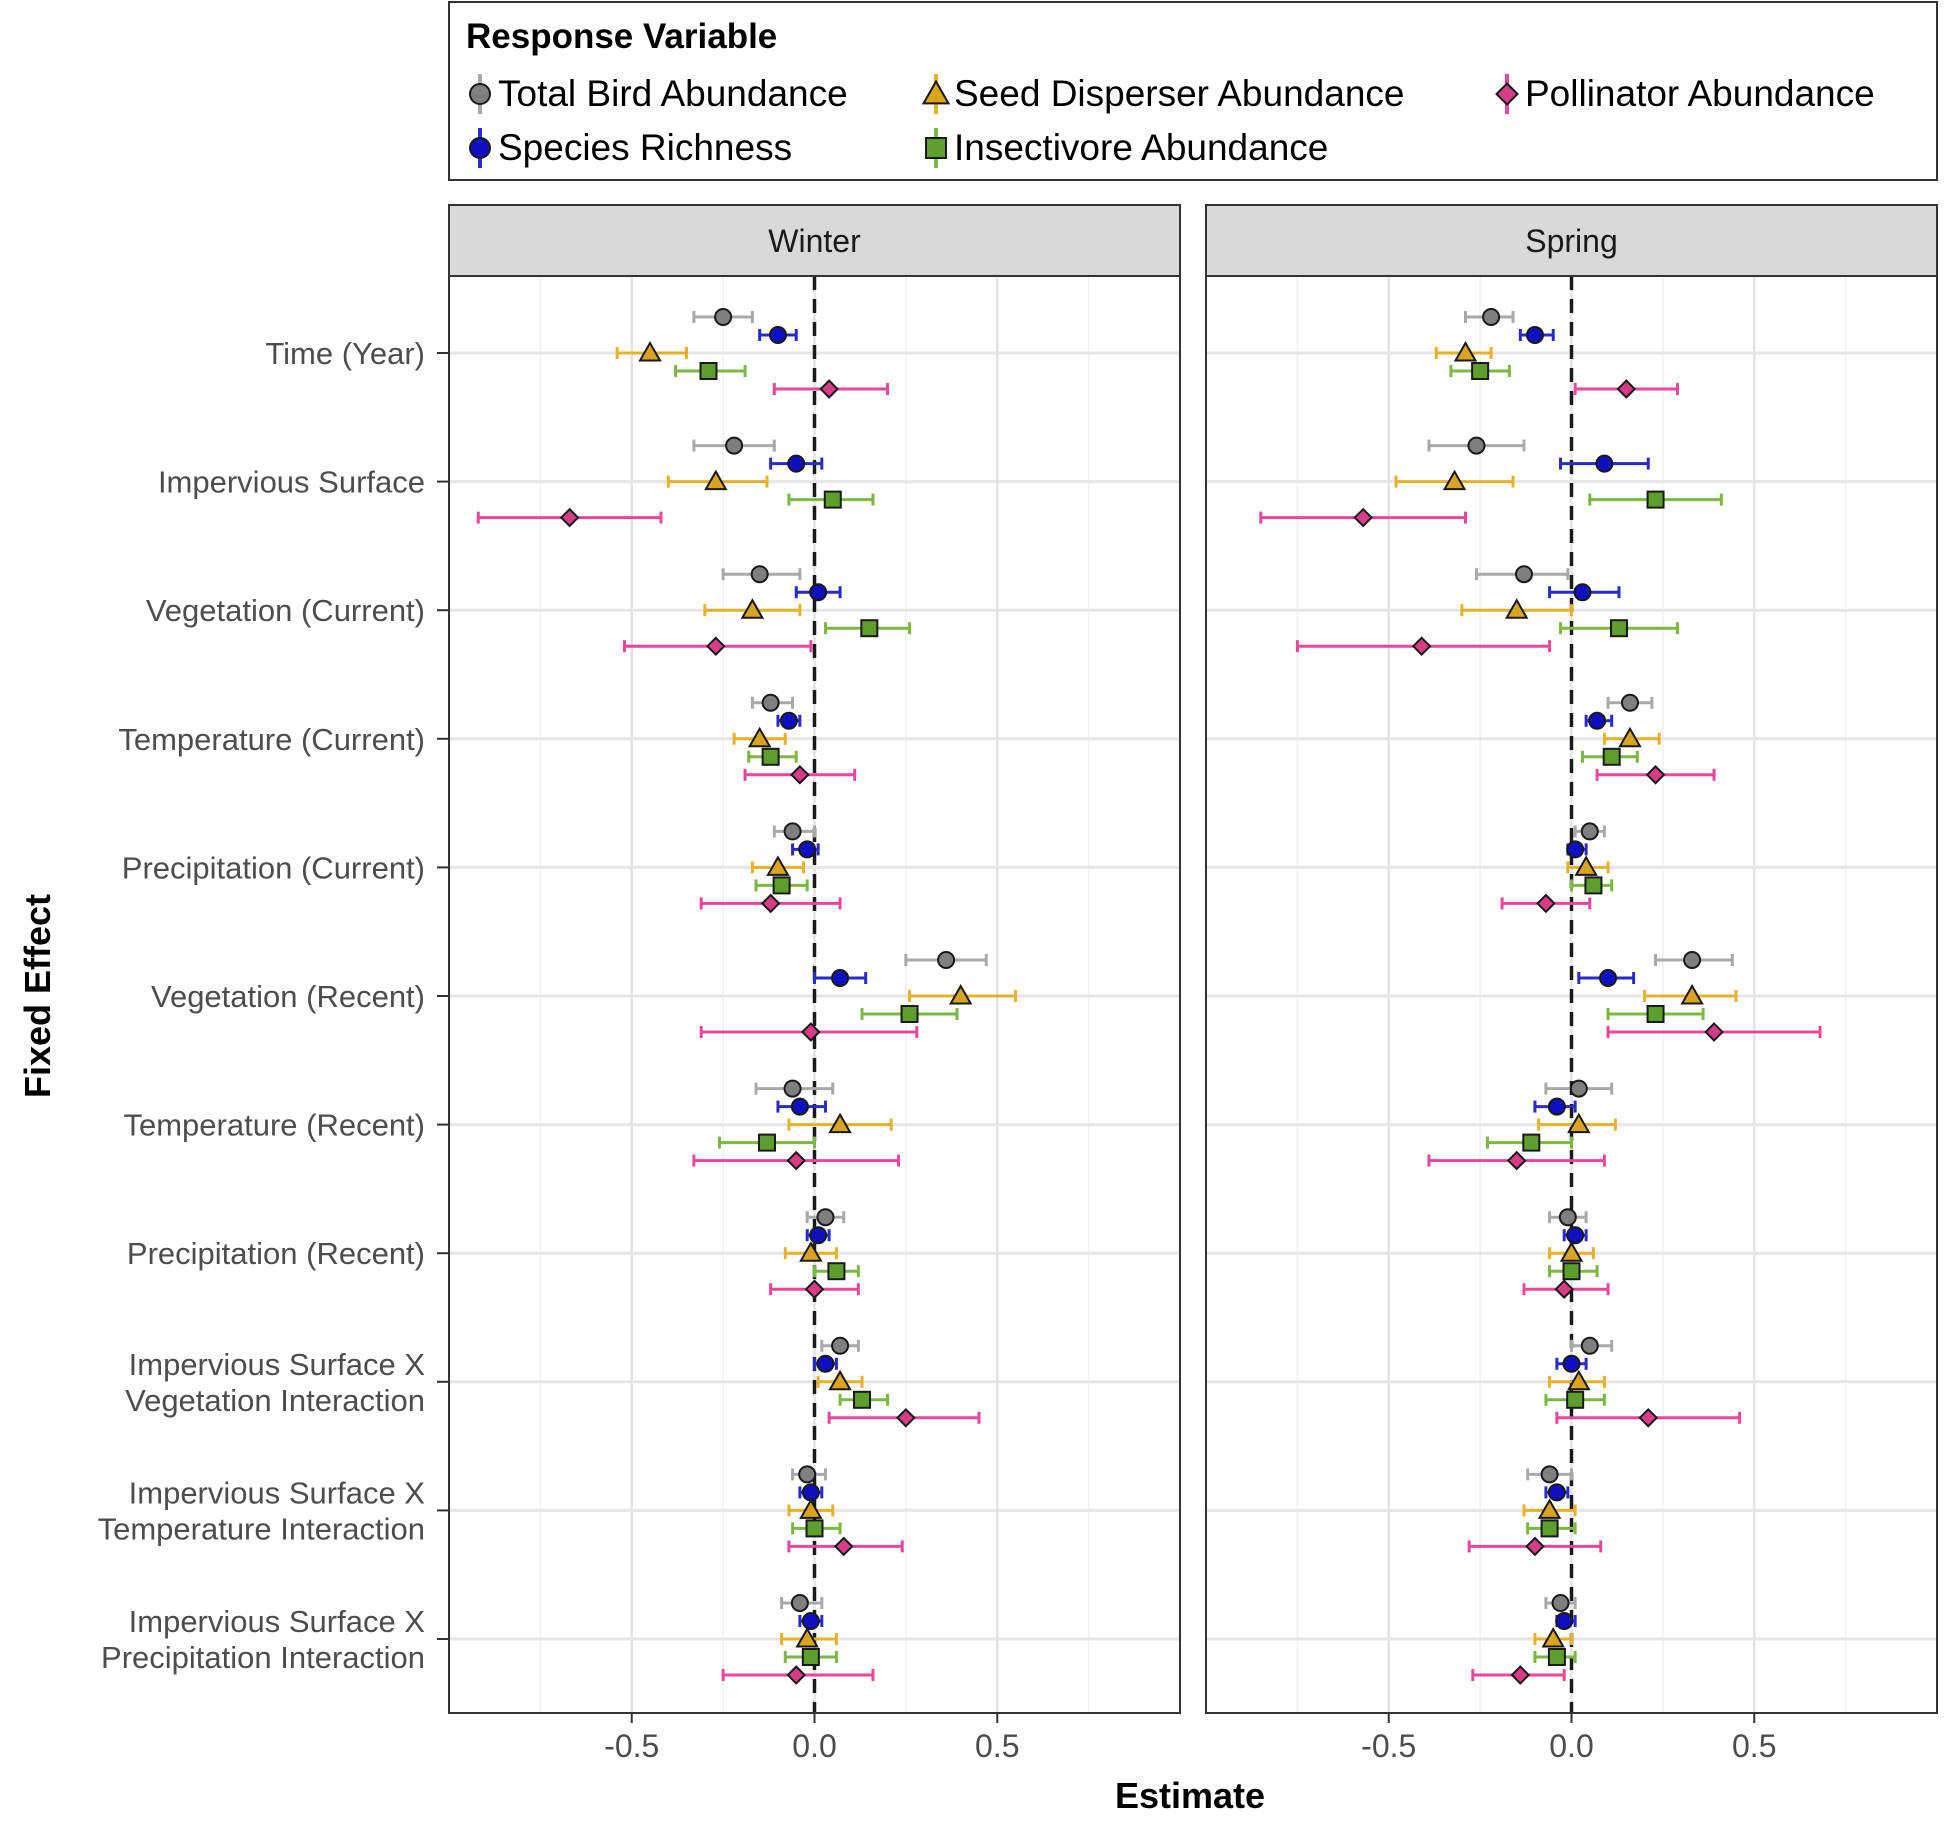 This screenshot has height=1832, width=1950. What do you see at coordinates (275, 1400) in the screenshot?
I see `y-tick-label-line: Vegetation Interaction` at bounding box center [275, 1400].